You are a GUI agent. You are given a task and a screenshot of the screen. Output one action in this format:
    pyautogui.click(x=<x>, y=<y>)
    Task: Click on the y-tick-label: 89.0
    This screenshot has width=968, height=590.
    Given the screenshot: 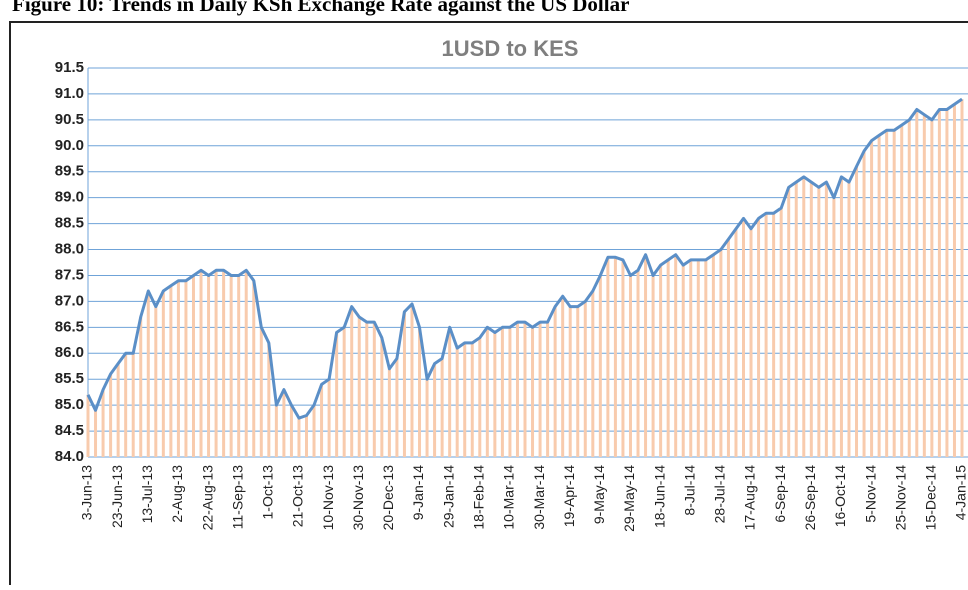 What is the action you would take?
    pyautogui.click(x=69, y=197)
    